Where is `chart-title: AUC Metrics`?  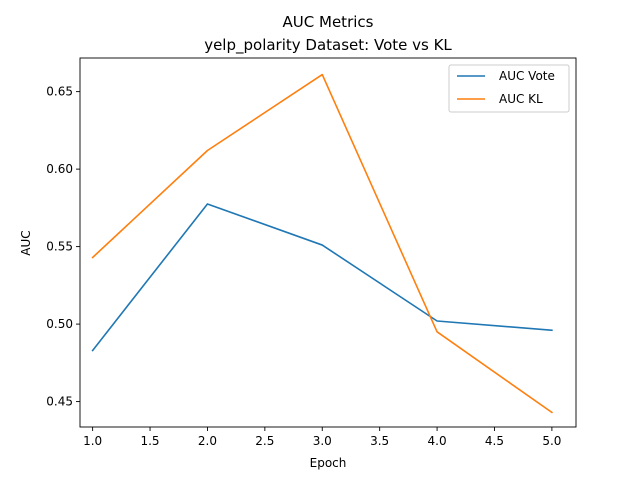
chart-title: AUC Metrics is located at coordinates (328, 22).